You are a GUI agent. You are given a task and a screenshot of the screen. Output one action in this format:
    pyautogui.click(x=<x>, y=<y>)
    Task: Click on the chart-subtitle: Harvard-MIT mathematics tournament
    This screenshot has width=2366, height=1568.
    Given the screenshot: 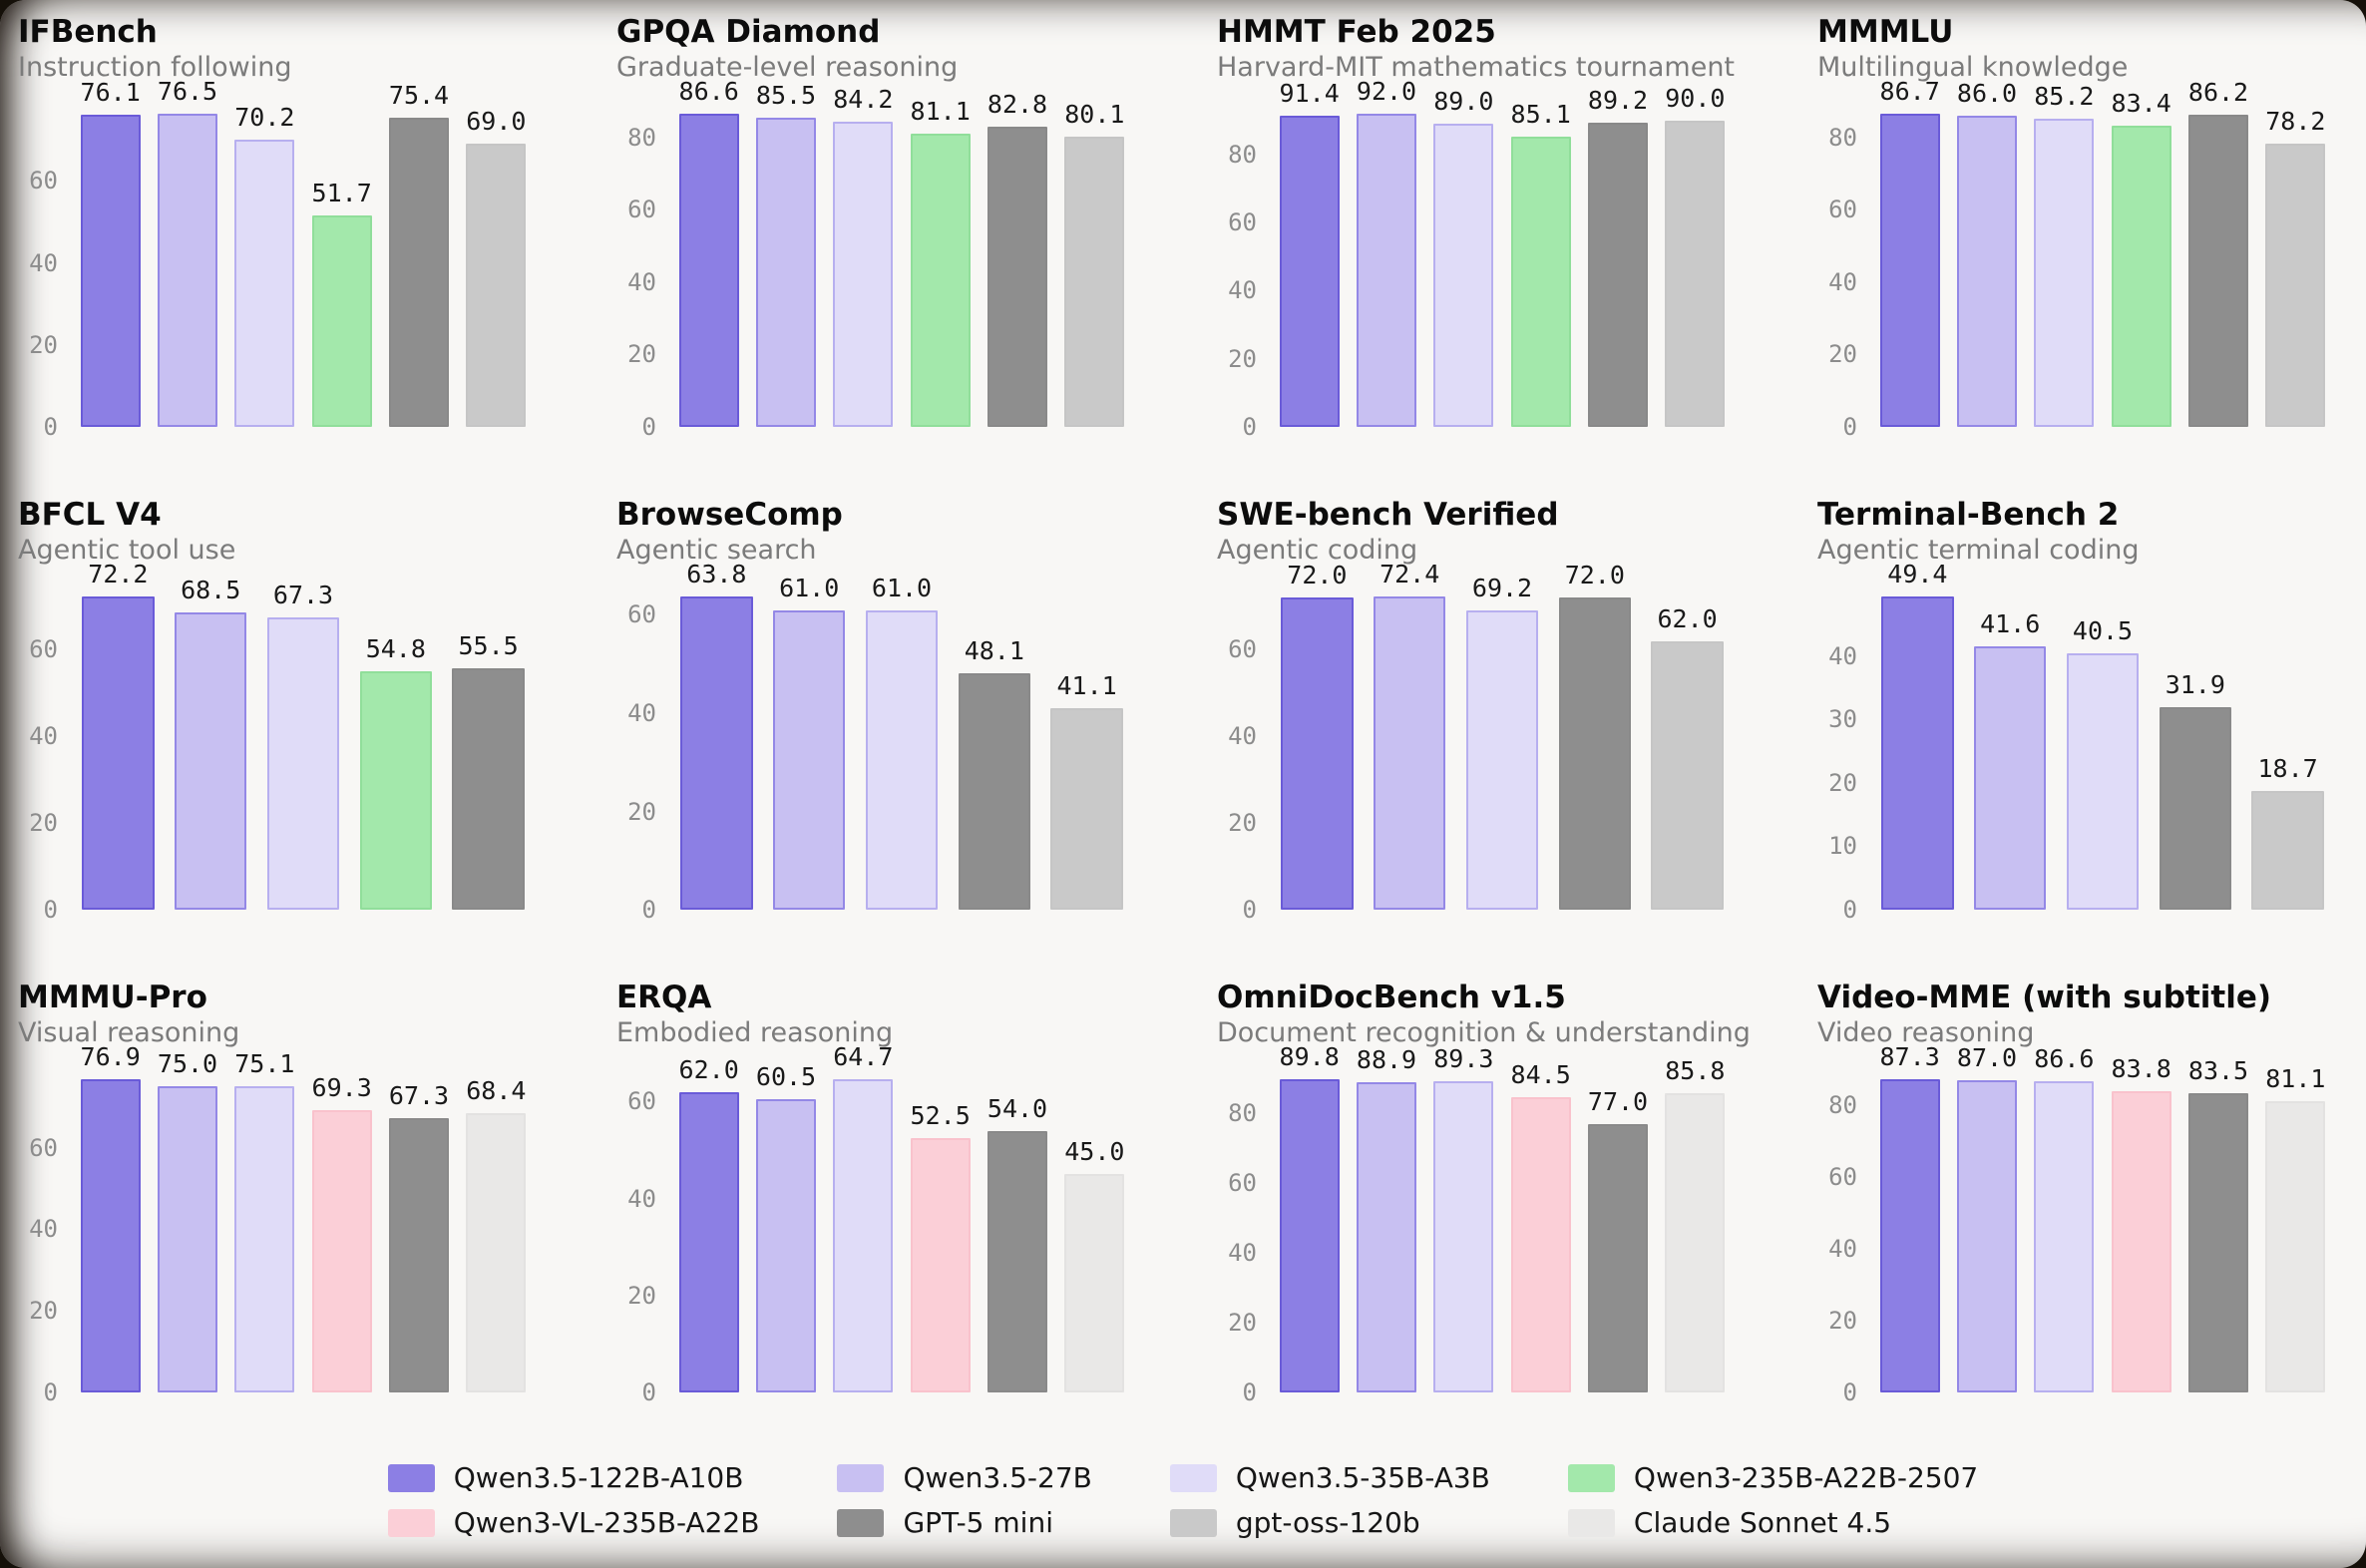 What is the action you would take?
    pyautogui.click(x=1477, y=67)
    